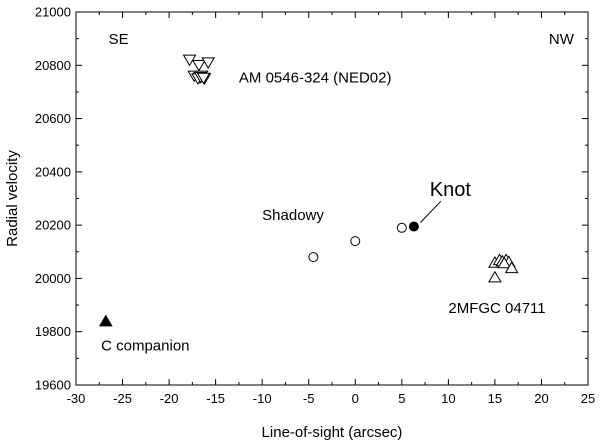 The height and width of the screenshot is (443, 600). I want to click on x-tick-label: -15, so click(215, 398).